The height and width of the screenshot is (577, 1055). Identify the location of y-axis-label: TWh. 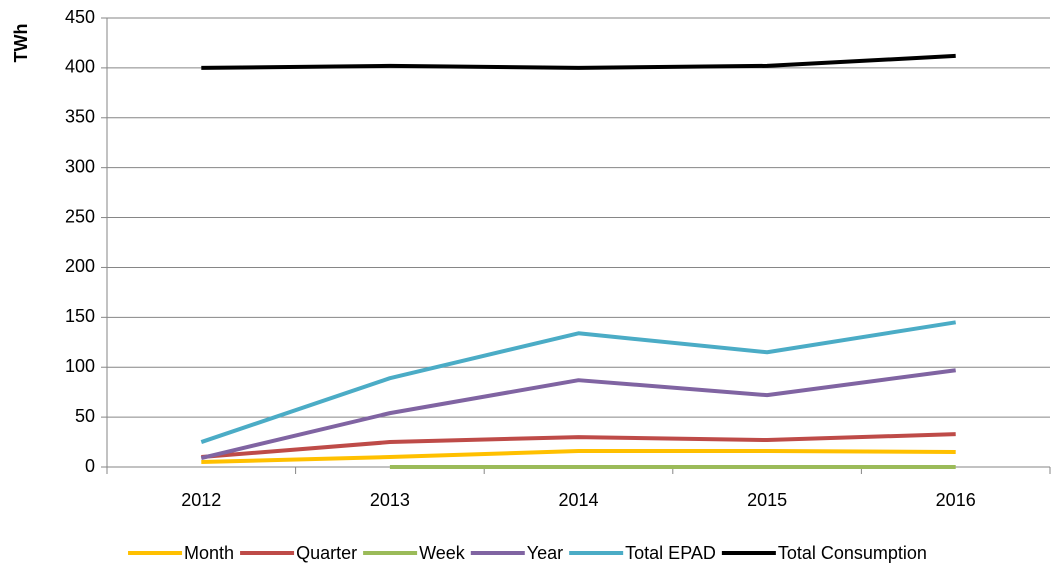
(21, 43).